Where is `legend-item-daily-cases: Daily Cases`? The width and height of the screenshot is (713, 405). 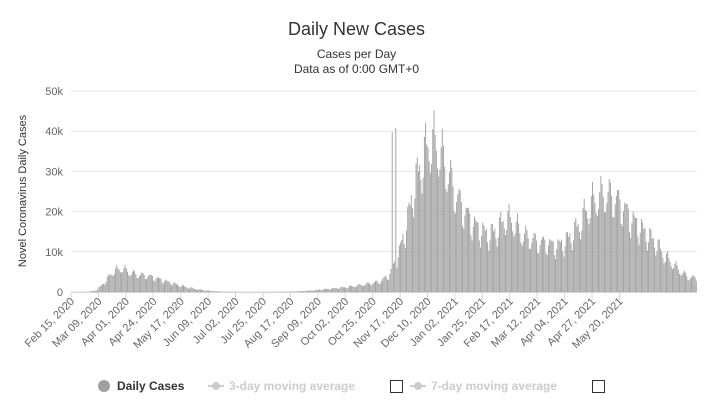 legend-item-daily-cases: Daily Cases is located at coordinates (141, 386).